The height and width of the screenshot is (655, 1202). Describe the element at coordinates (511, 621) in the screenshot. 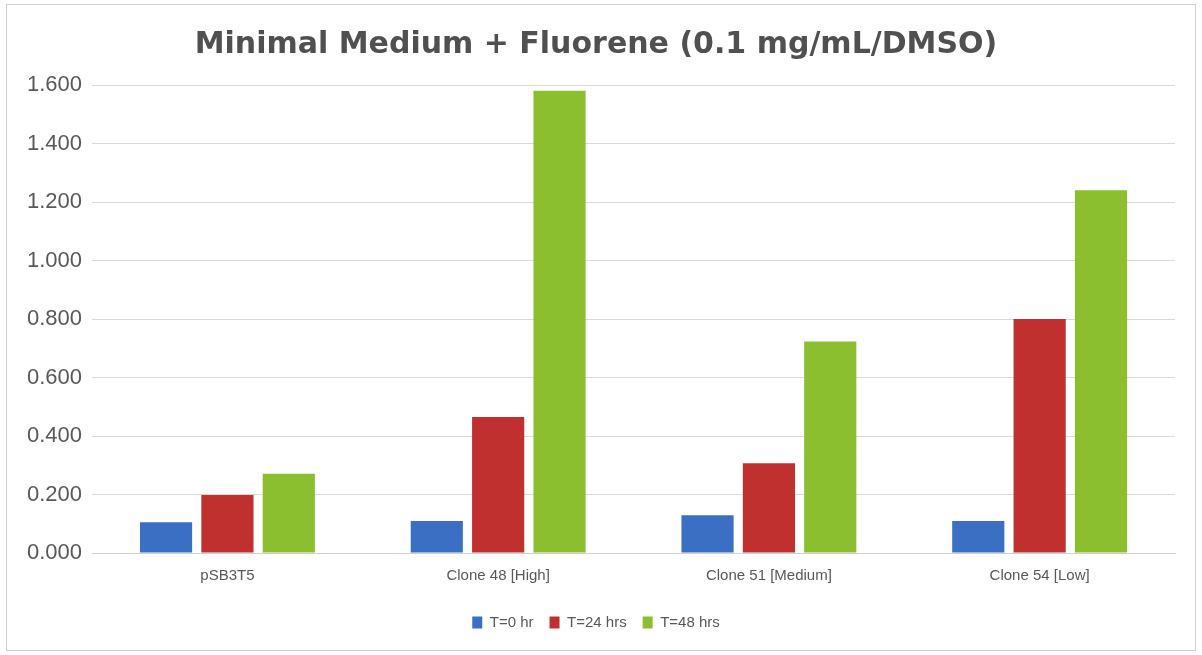

I see `legend-label: T=0 hr` at that location.